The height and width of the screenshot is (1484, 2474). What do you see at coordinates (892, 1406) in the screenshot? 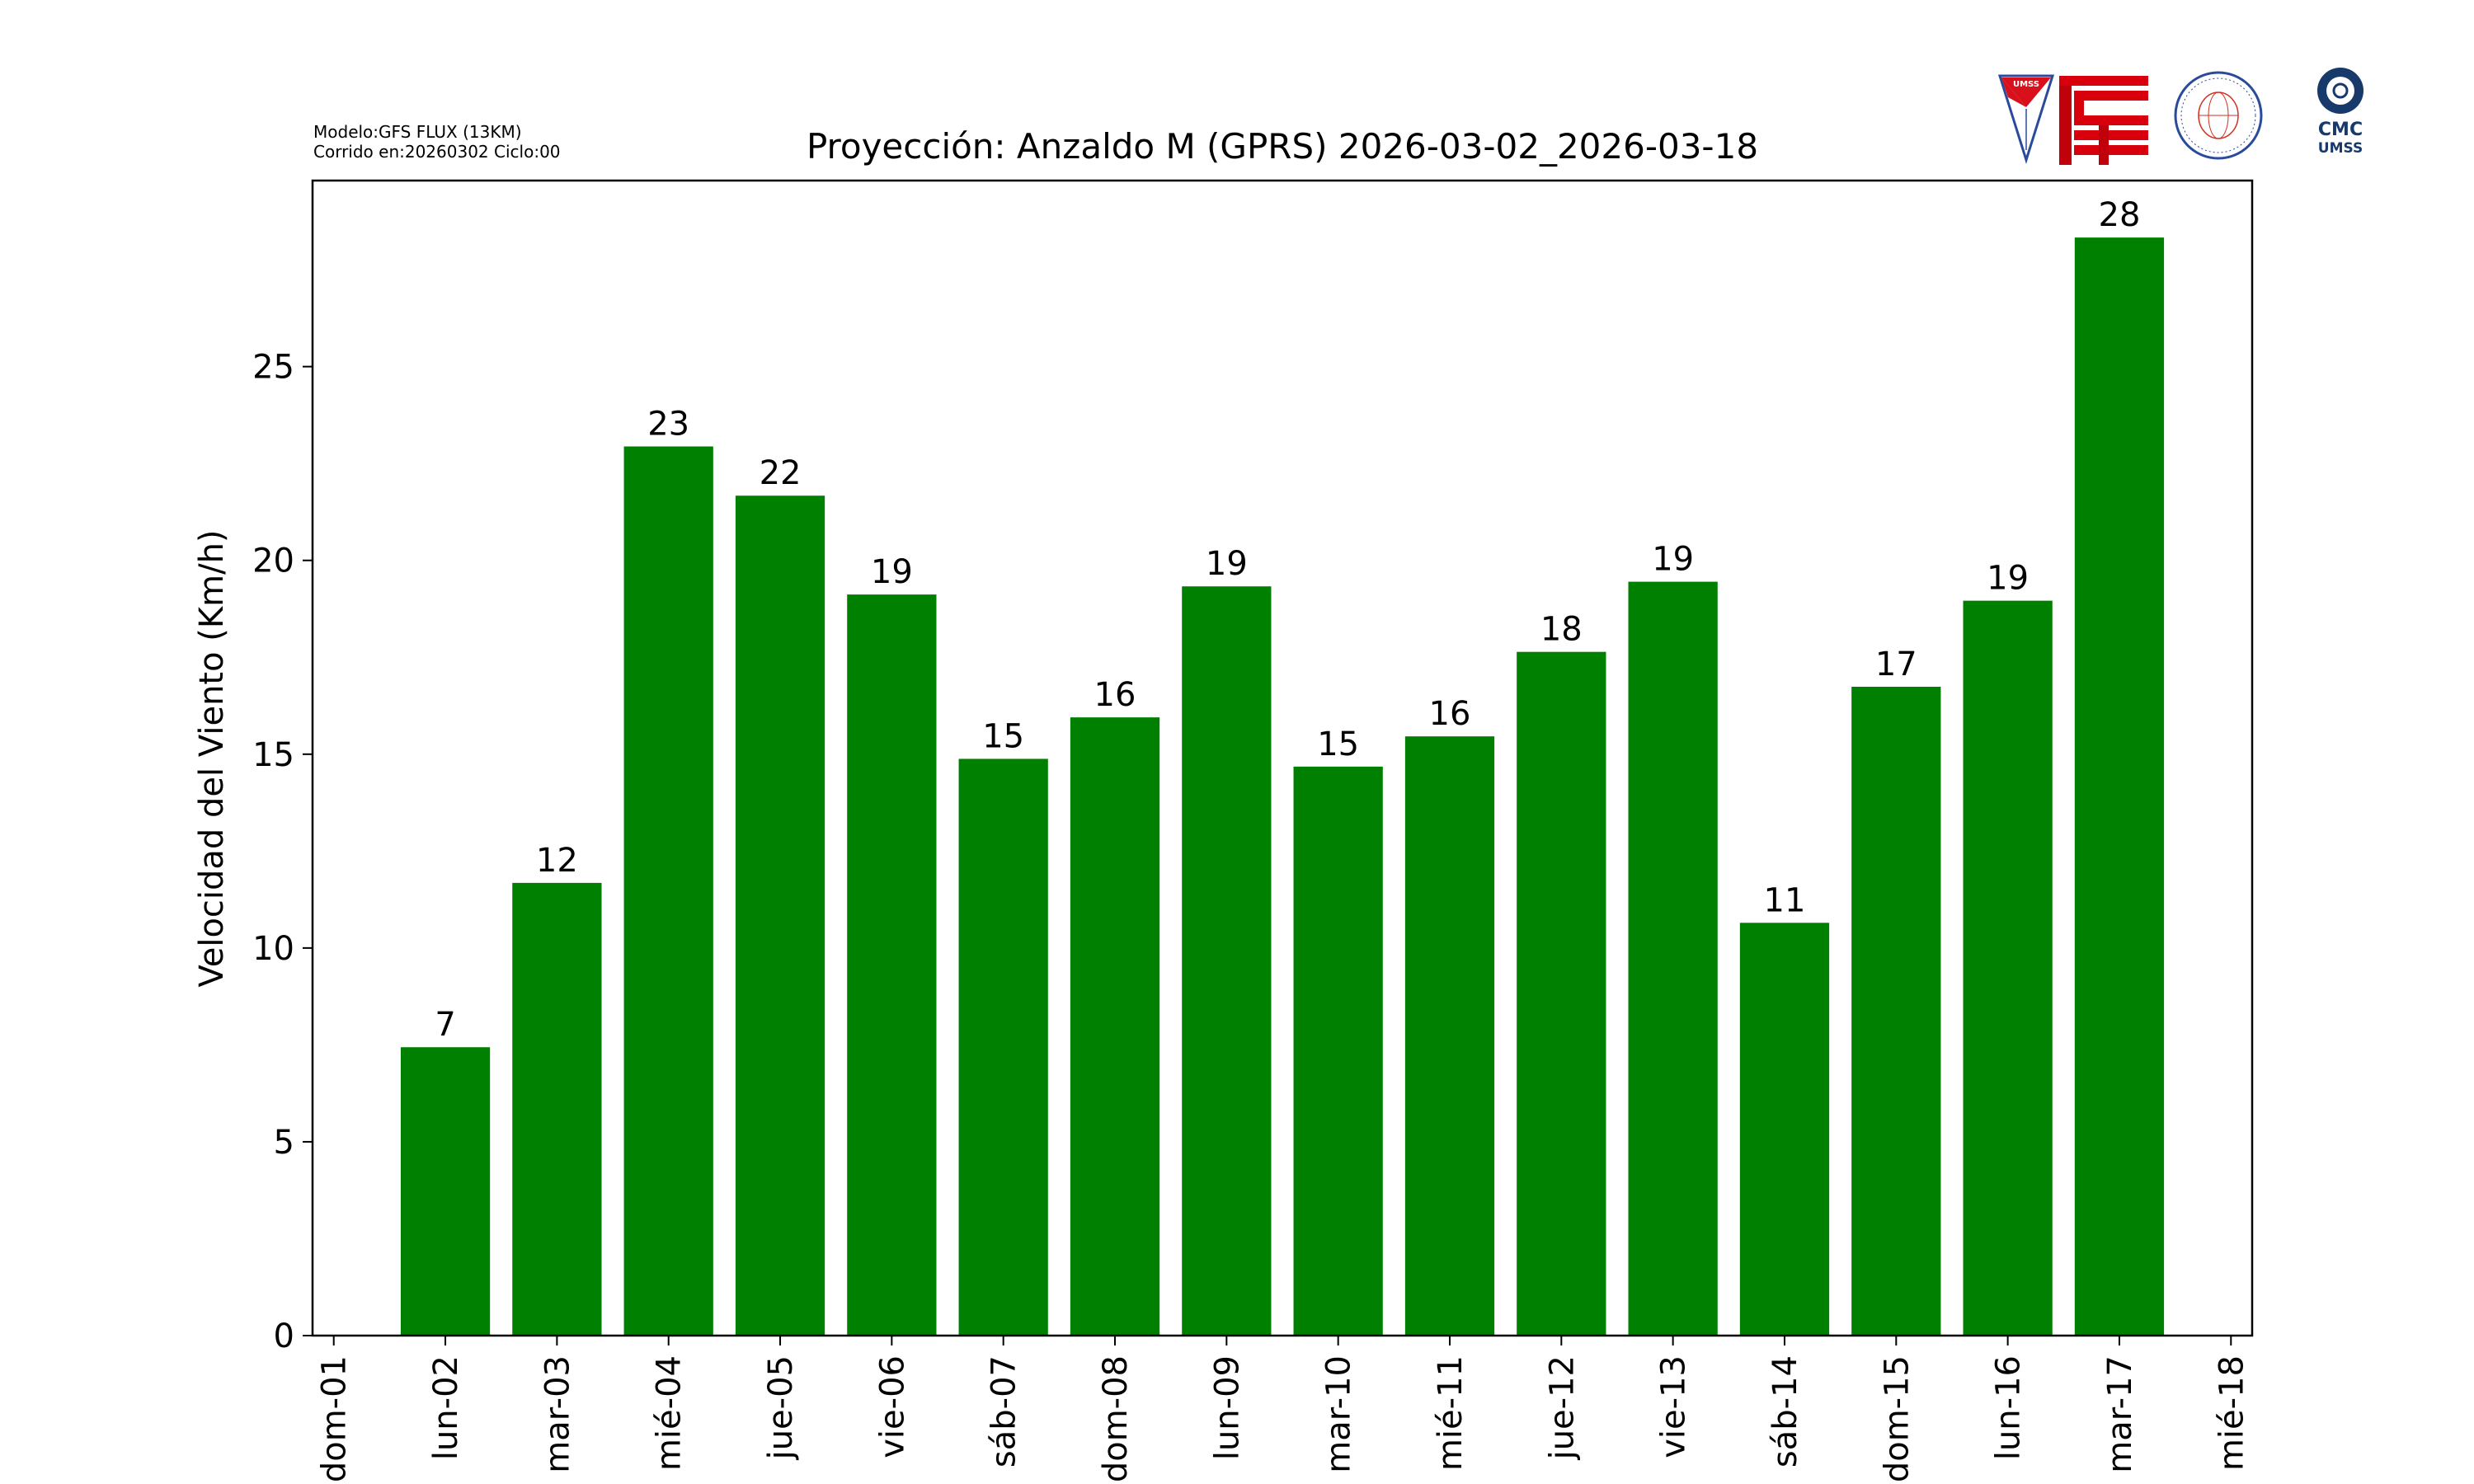
I see `x-tick-label: vie-06` at bounding box center [892, 1406].